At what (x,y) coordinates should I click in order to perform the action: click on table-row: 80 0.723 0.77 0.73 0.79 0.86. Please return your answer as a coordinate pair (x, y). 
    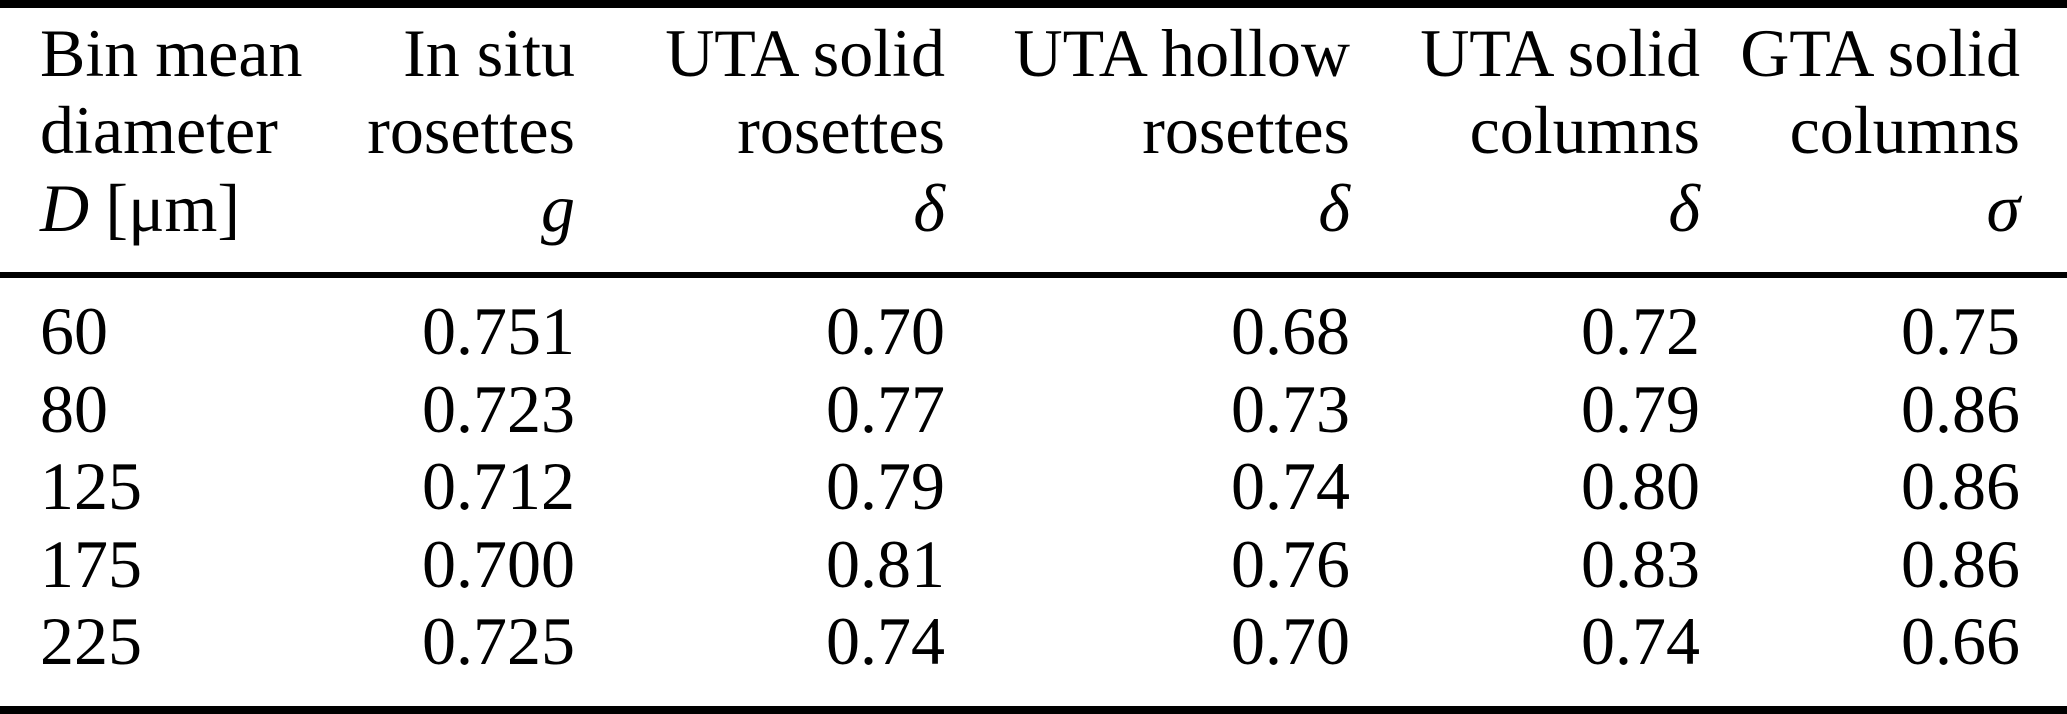
    Looking at the image, I should click on (1033, 410).